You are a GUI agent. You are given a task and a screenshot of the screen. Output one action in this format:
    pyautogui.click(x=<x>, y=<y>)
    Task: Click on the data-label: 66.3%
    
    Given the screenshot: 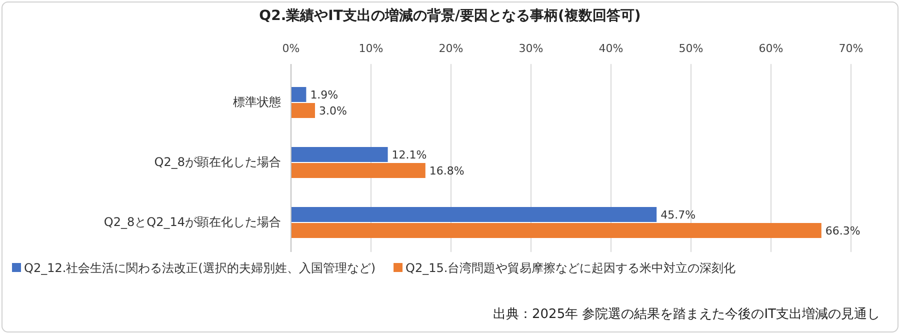 What is the action you would take?
    pyautogui.click(x=842, y=231)
    